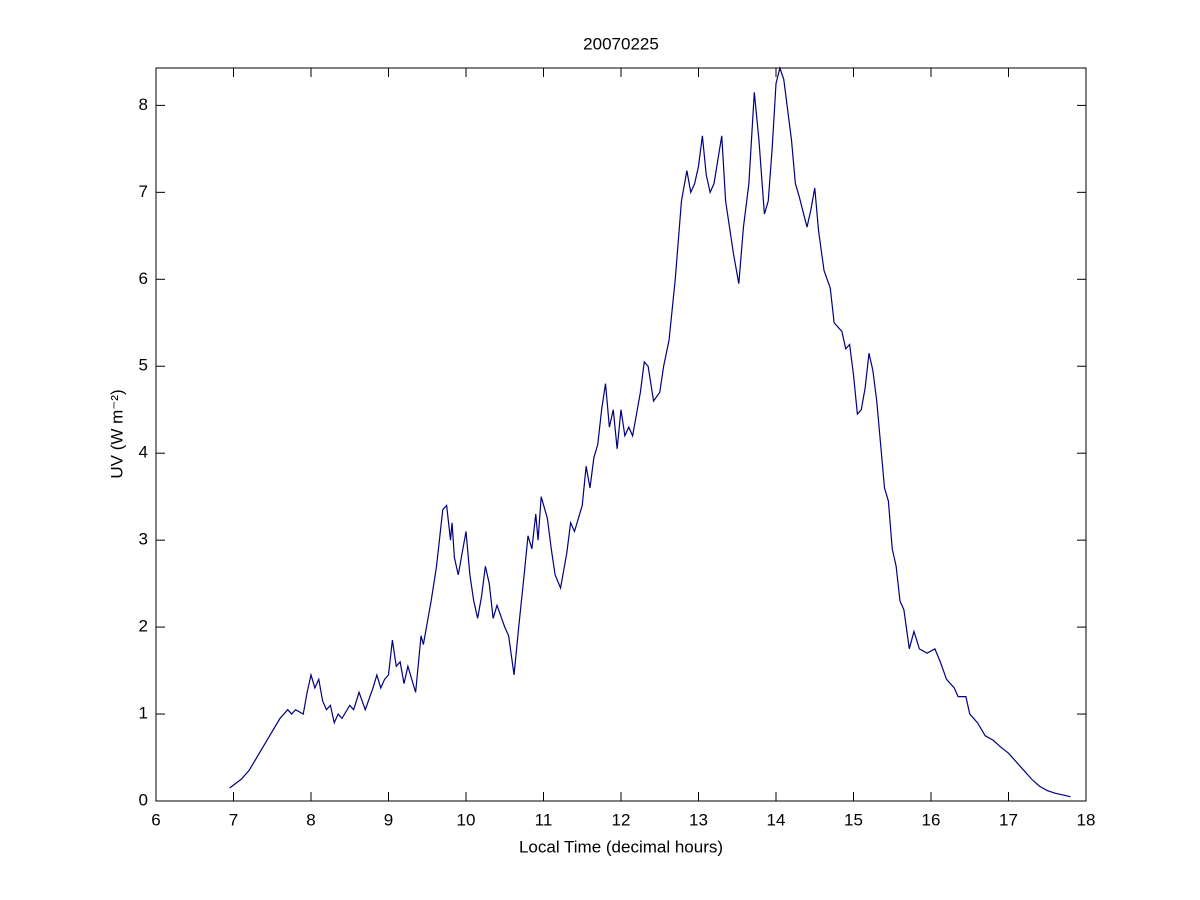 The image size is (1200, 900). What do you see at coordinates (544, 819) in the screenshot?
I see `x-tick-label: 11` at bounding box center [544, 819].